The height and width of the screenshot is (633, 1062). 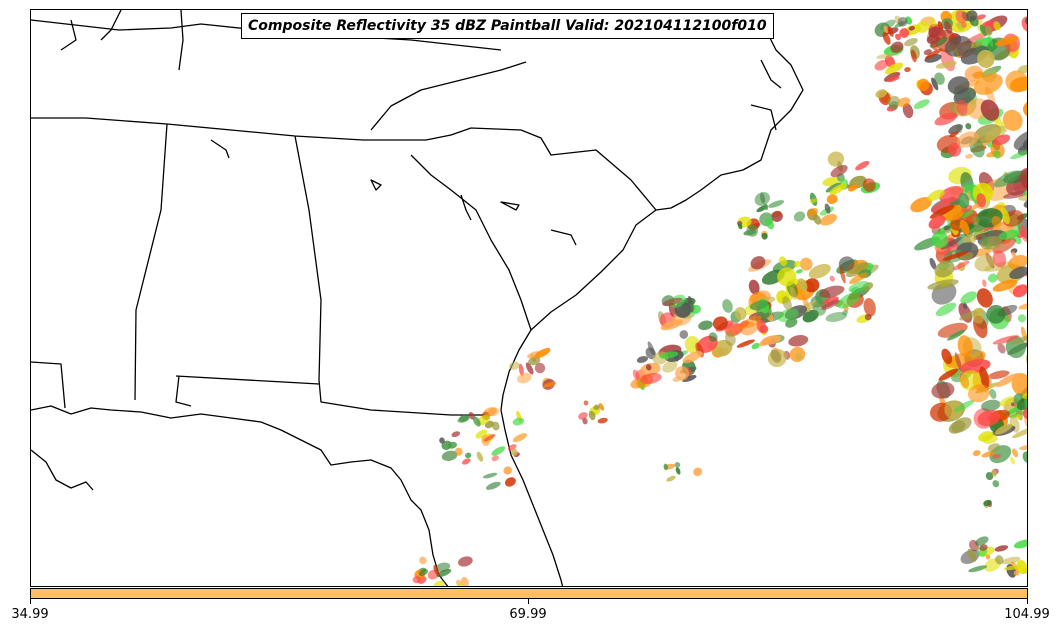 What do you see at coordinates (528, 614) in the screenshot?
I see `colorbar-tick-label-mid: 69.99` at bounding box center [528, 614].